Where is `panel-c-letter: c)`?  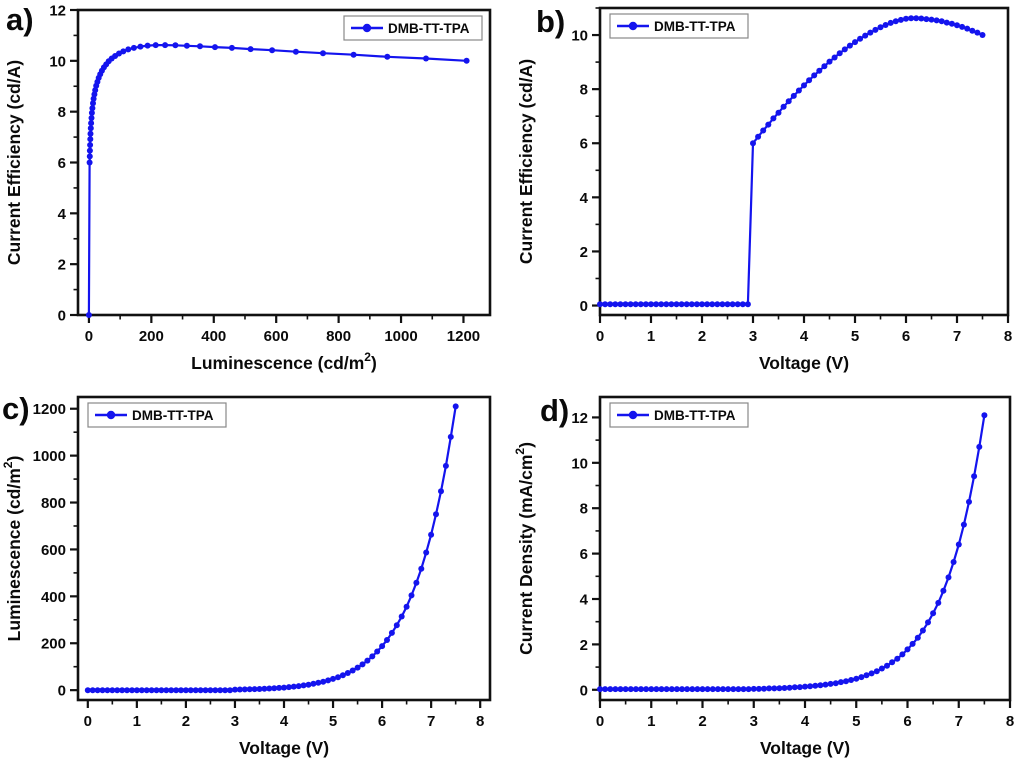
panel-c-letter: c) is located at coordinates (16, 408).